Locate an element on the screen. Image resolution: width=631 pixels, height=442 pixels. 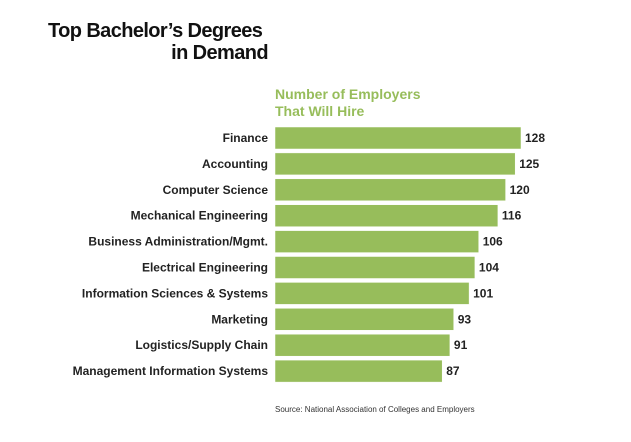
chart-title-line-1: Top Bachelor’s Degrees is located at coordinates (155, 31).